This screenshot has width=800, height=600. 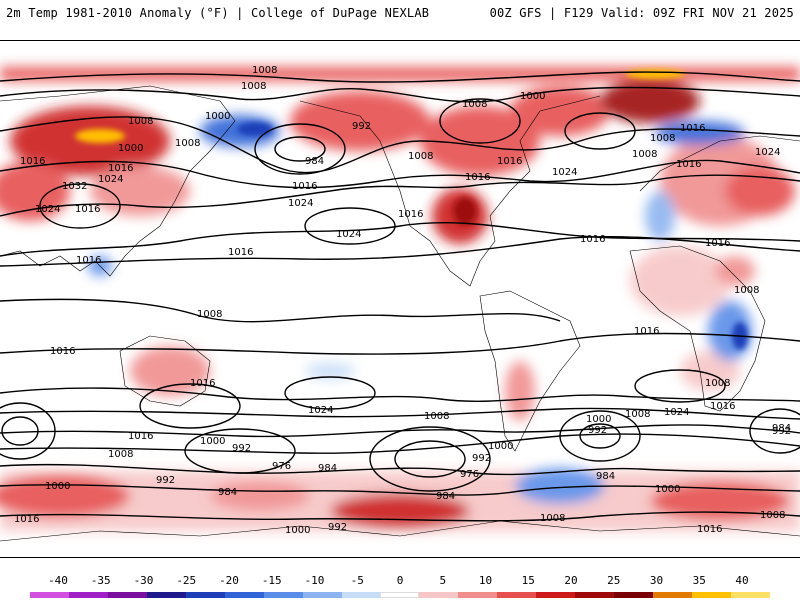 I want to click on scandinavia-cold-anomaly, so click(x=700, y=133).